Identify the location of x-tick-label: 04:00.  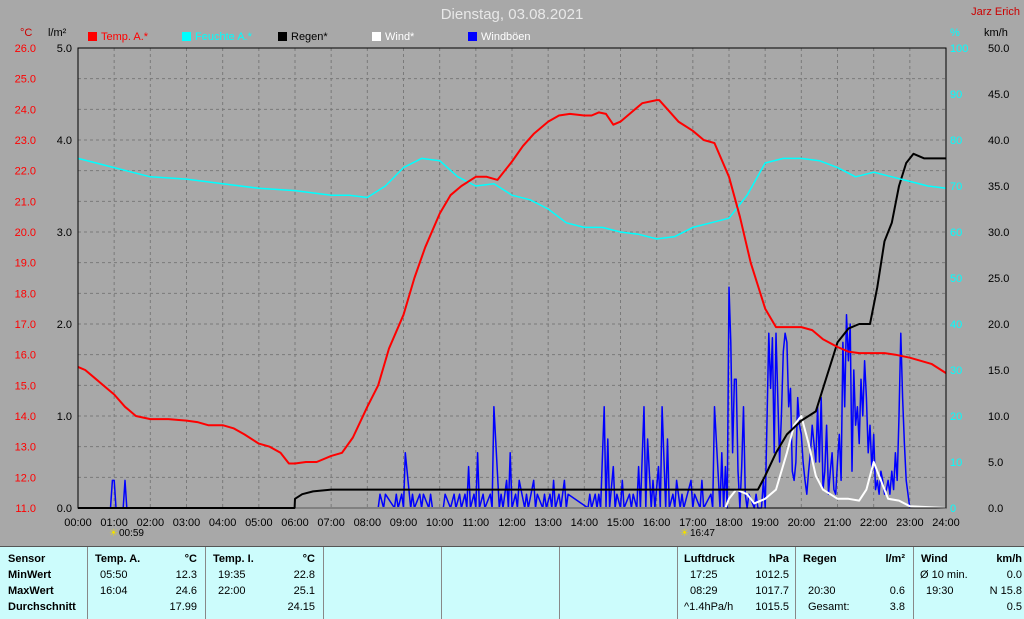
(223, 523).